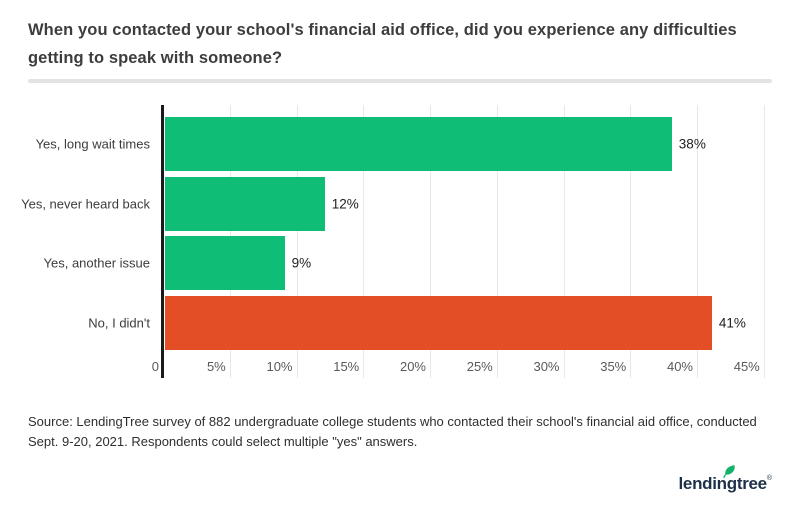 This screenshot has height=510, width=800. What do you see at coordinates (92, 144) in the screenshot?
I see `category-label: Yes, long wait times` at bounding box center [92, 144].